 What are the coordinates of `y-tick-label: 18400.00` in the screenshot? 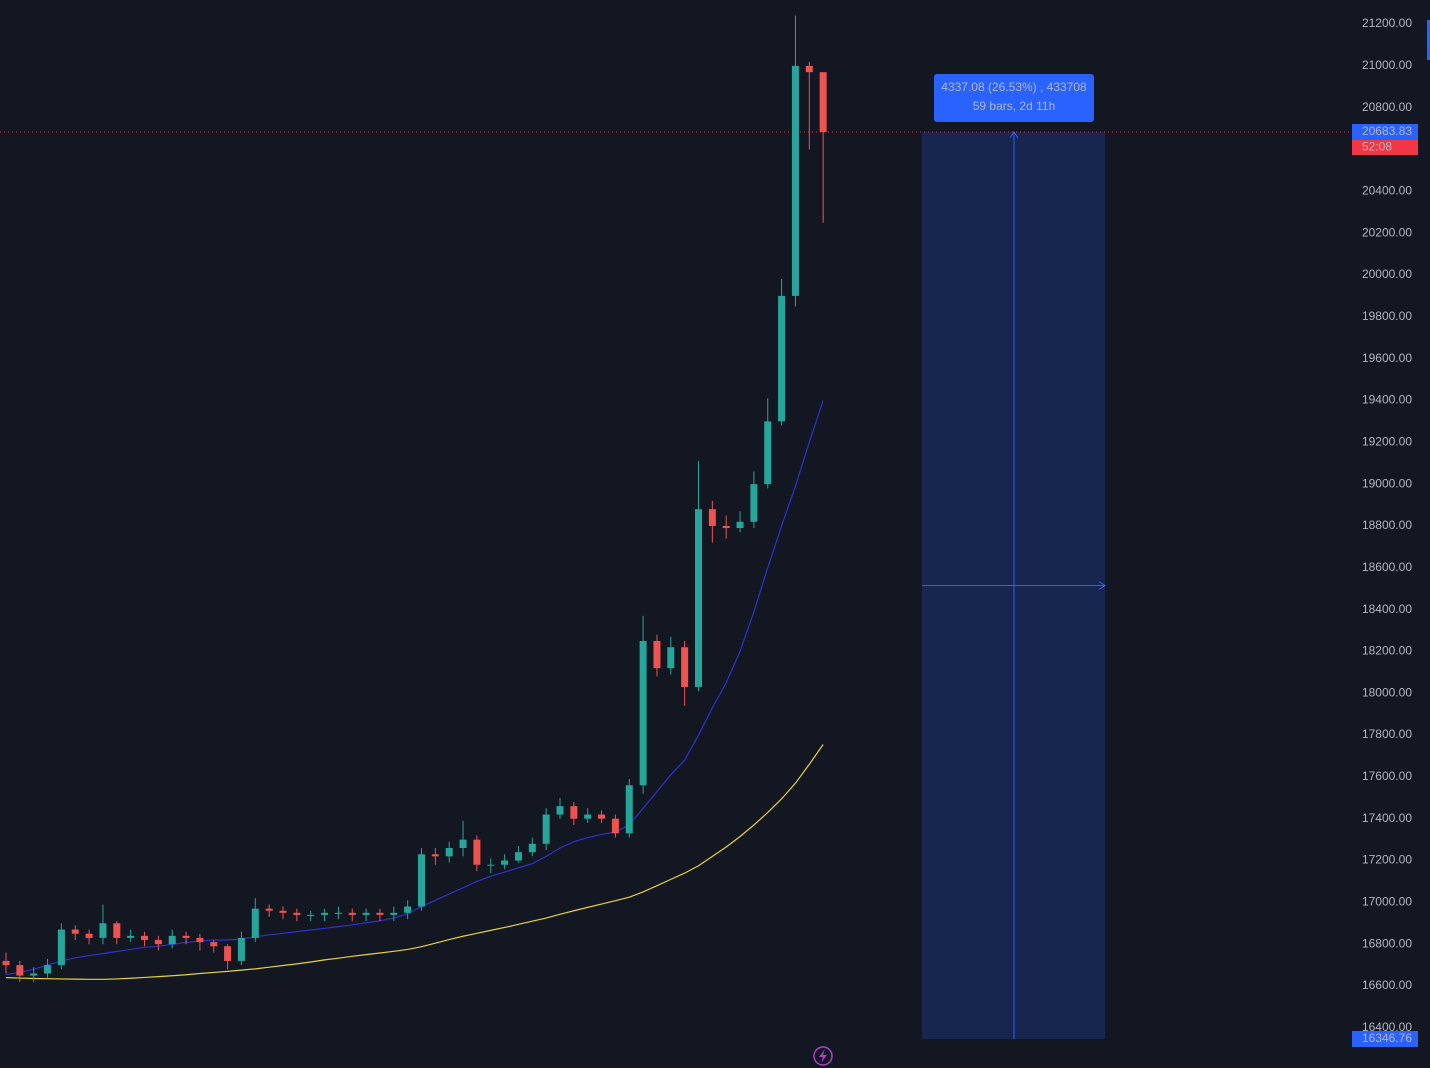 It's located at (1387, 609).